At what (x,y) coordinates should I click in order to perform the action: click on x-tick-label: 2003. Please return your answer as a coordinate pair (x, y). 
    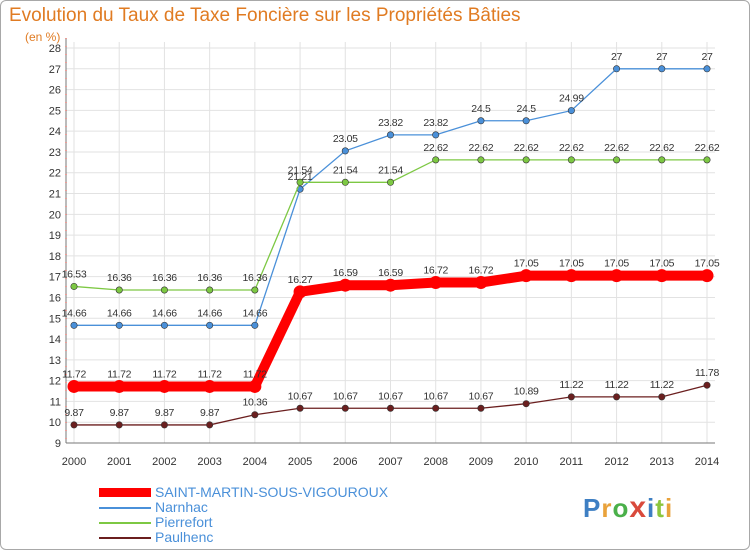
    Looking at the image, I should click on (209, 462).